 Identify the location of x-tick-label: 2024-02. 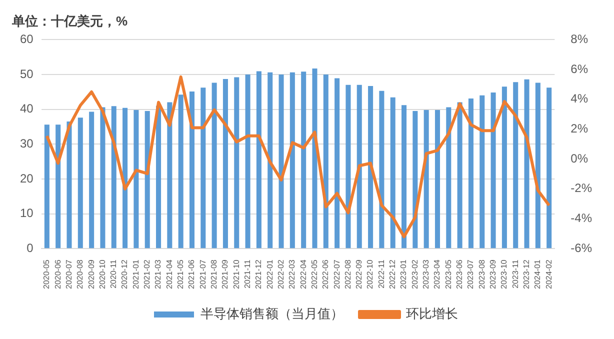
(549, 274).